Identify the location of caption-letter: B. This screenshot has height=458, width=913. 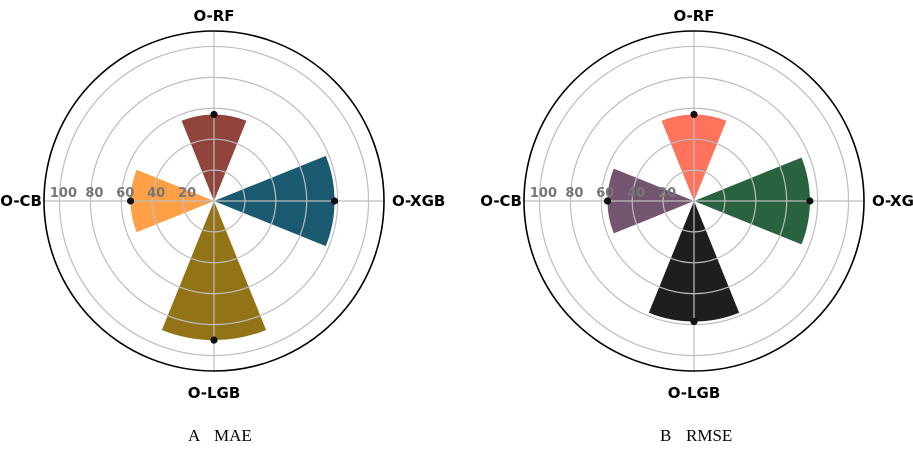
(665, 435).